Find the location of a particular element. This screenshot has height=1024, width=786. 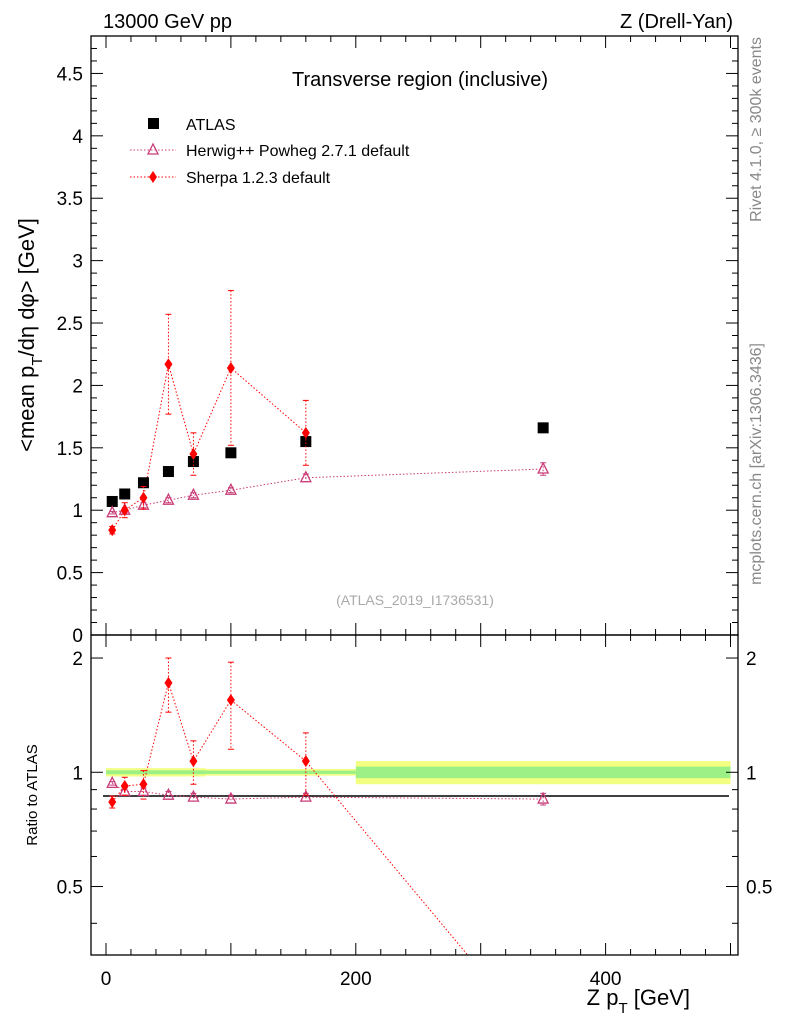

main-ytick-label: 4.5 is located at coordinates (70, 74).